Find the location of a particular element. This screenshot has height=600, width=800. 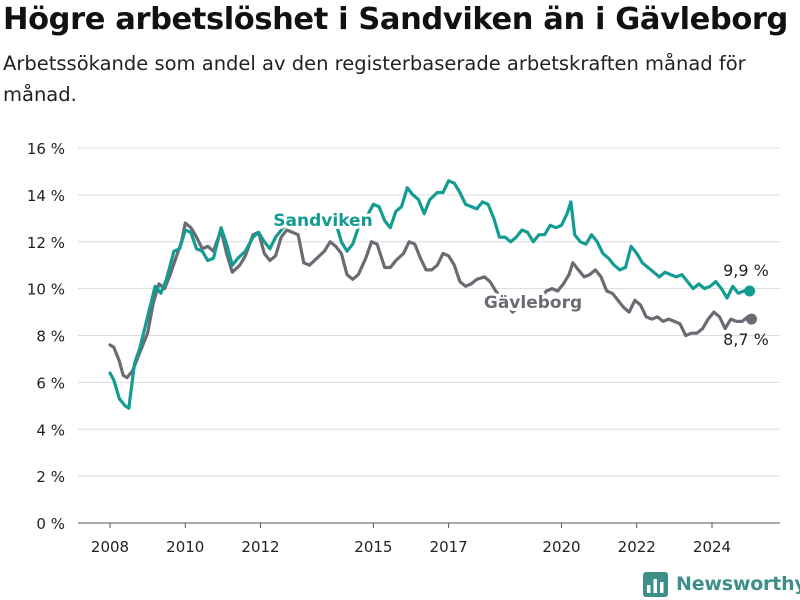

x-tick-label: 2024 is located at coordinates (712, 547).